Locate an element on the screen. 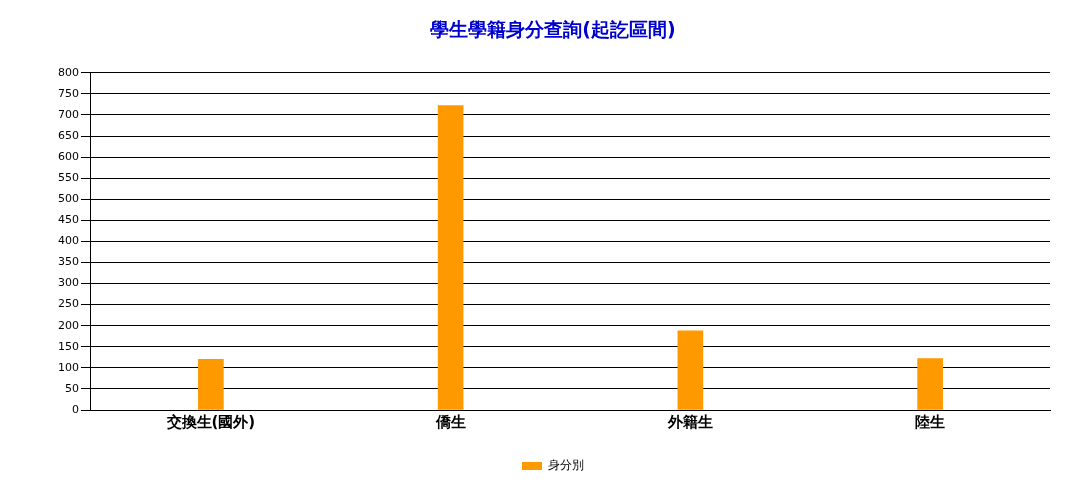 The image size is (1083, 500). y-tick-label: 800 is located at coordinates (68, 72).